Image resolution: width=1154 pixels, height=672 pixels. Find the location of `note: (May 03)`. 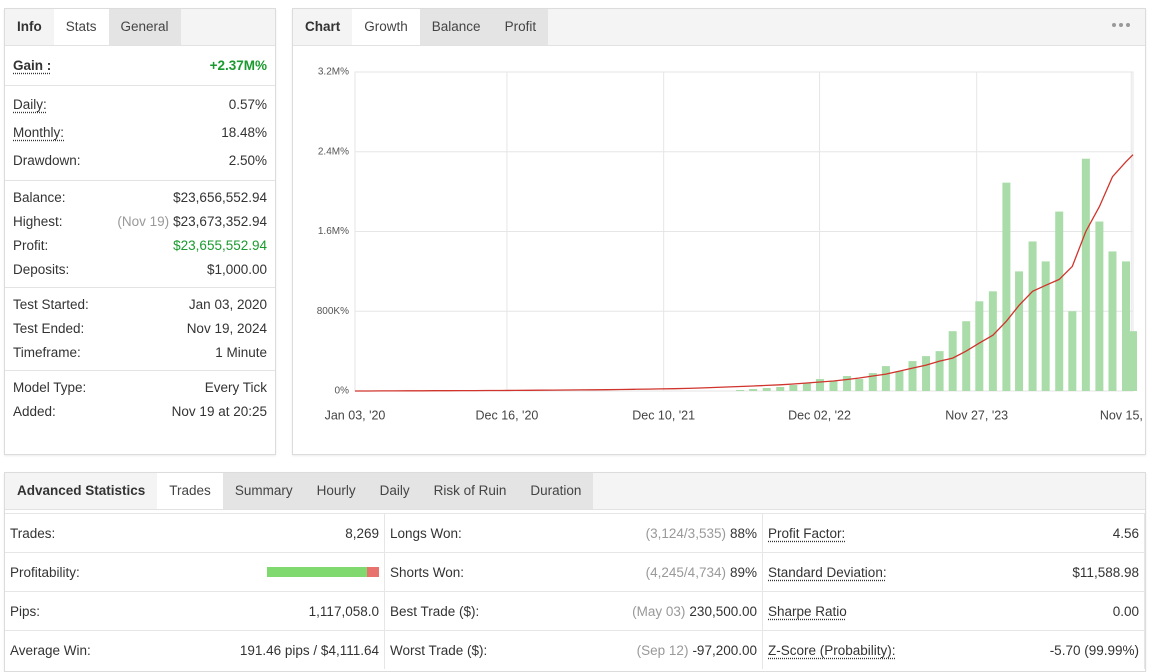

note: (May 03) is located at coordinates (659, 611).